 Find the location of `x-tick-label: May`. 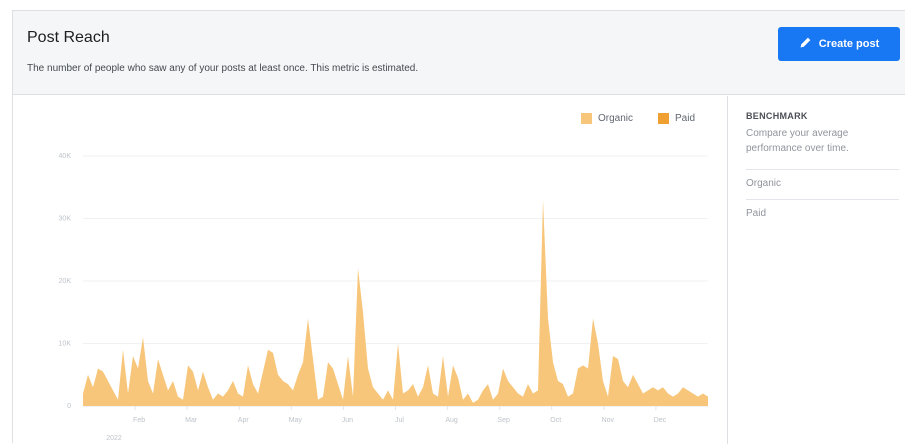

x-tick-label: May is located at coordinates (296, 420).